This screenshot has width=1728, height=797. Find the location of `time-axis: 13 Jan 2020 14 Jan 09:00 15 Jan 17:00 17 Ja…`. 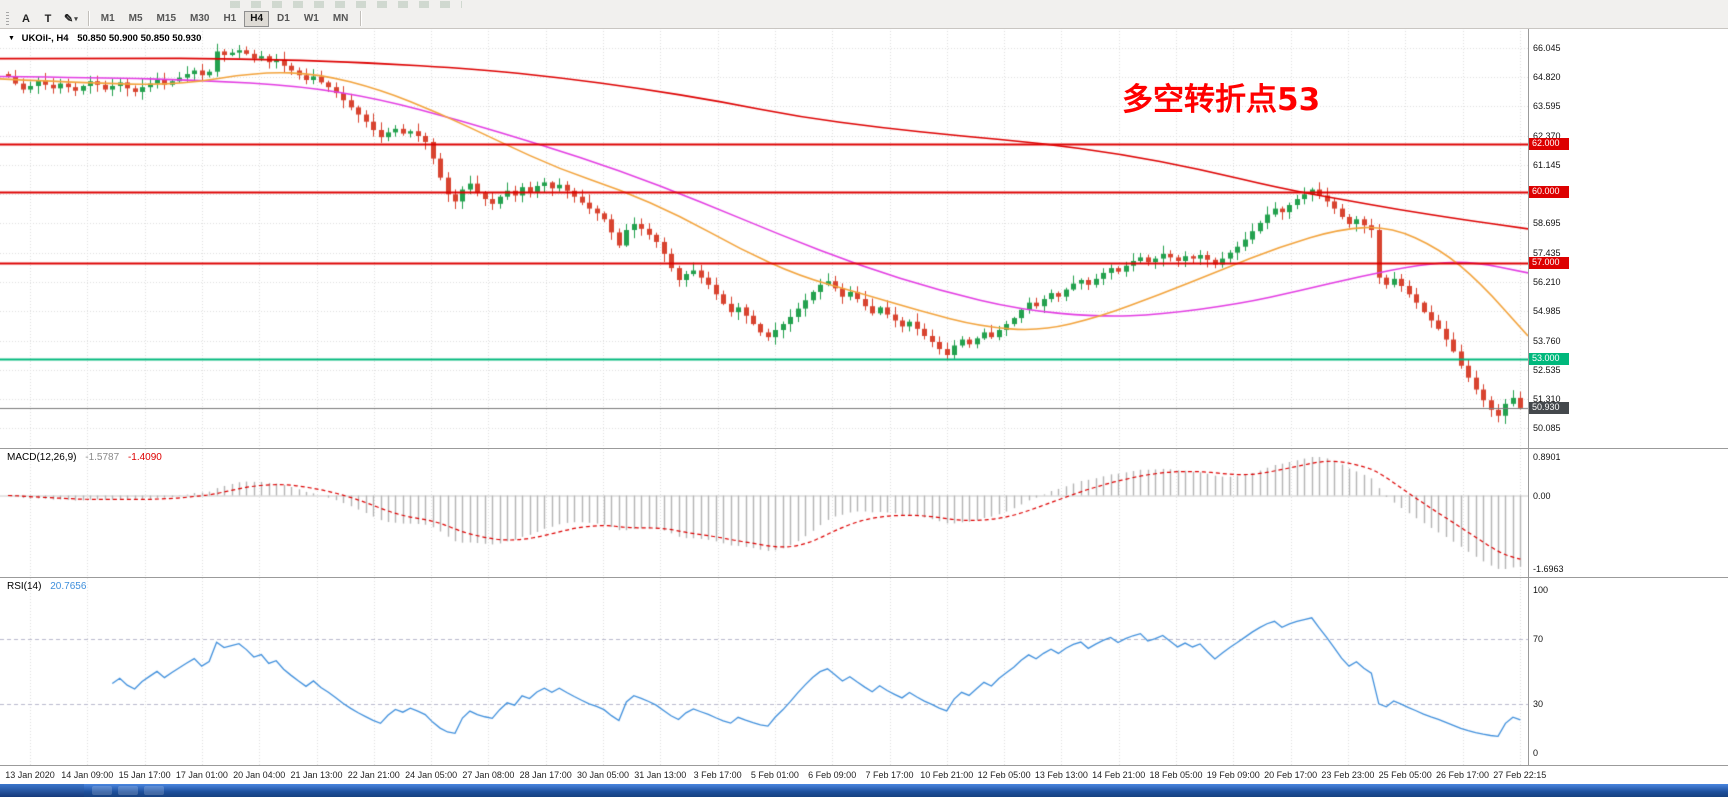

time-axis: 13 Jan 2020 14 Jan 09:00 15 Jan 17:00 17 Ja… is located at coordinates (864, 775).